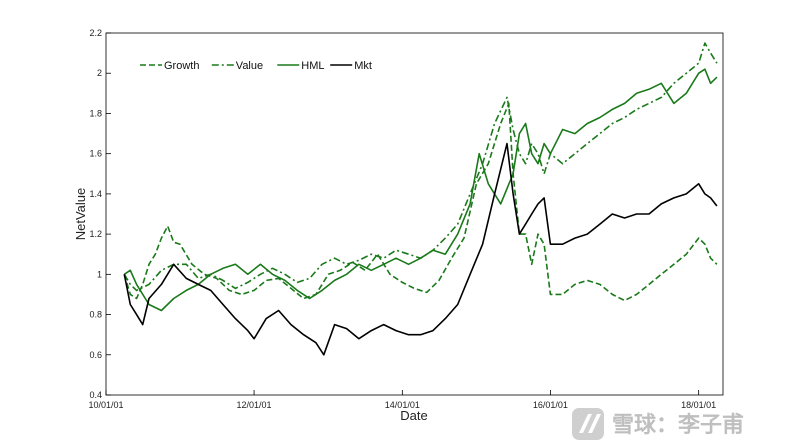 The width and height of the screenshot is (800, 445). What do you see at coordinates (95, 33) in the screenshot?
I see `y-tick-label: 2.2` at bounding box center [95, 33].